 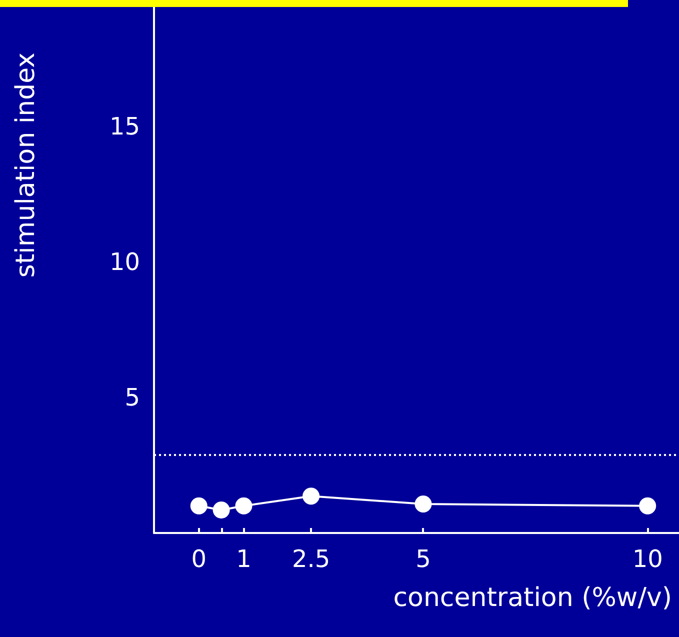 What do you see at coordinates (124, 126) in the screenshot?
I see `y-tick-label: 15` at bounding box center [124, 126].